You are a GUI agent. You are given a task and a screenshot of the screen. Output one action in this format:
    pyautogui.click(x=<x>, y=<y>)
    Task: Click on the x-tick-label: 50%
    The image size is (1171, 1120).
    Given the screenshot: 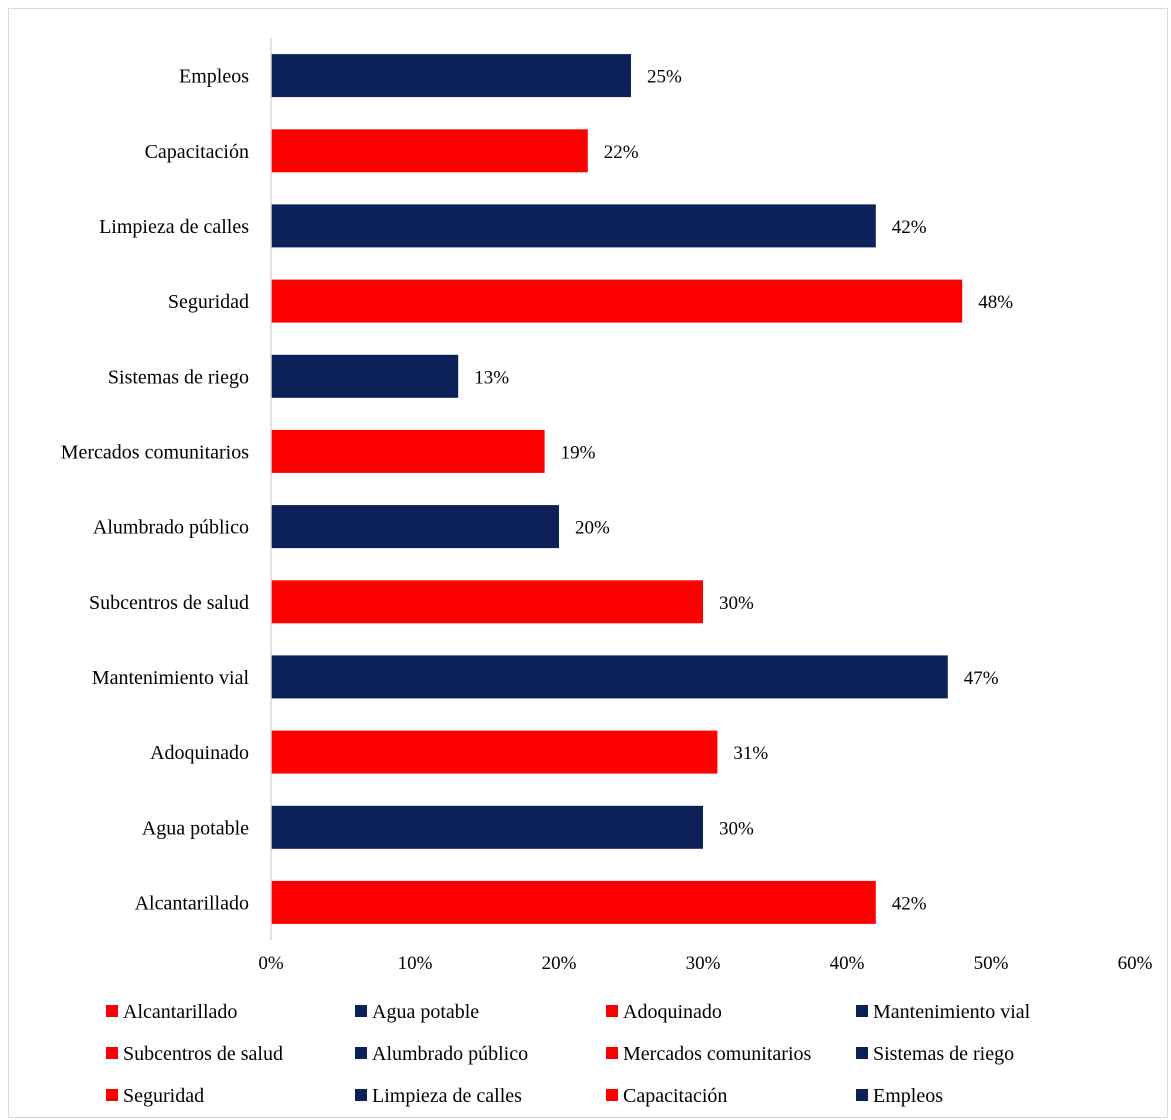 What is the action you would take?
    pyautogui.click(x=991, y=963)
    